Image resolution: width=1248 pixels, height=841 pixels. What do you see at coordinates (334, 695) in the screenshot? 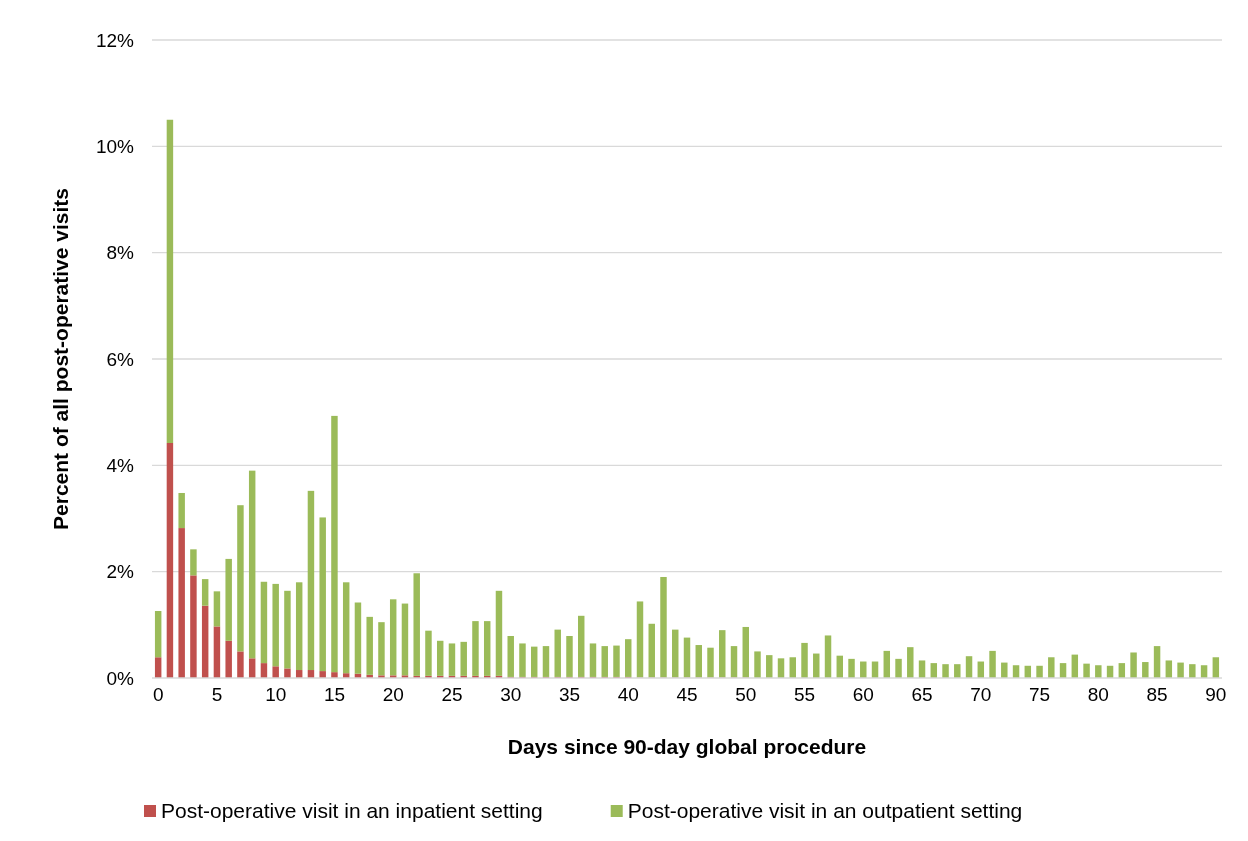
I see `x-tick-label: 15` at bounding box center [334, 695].